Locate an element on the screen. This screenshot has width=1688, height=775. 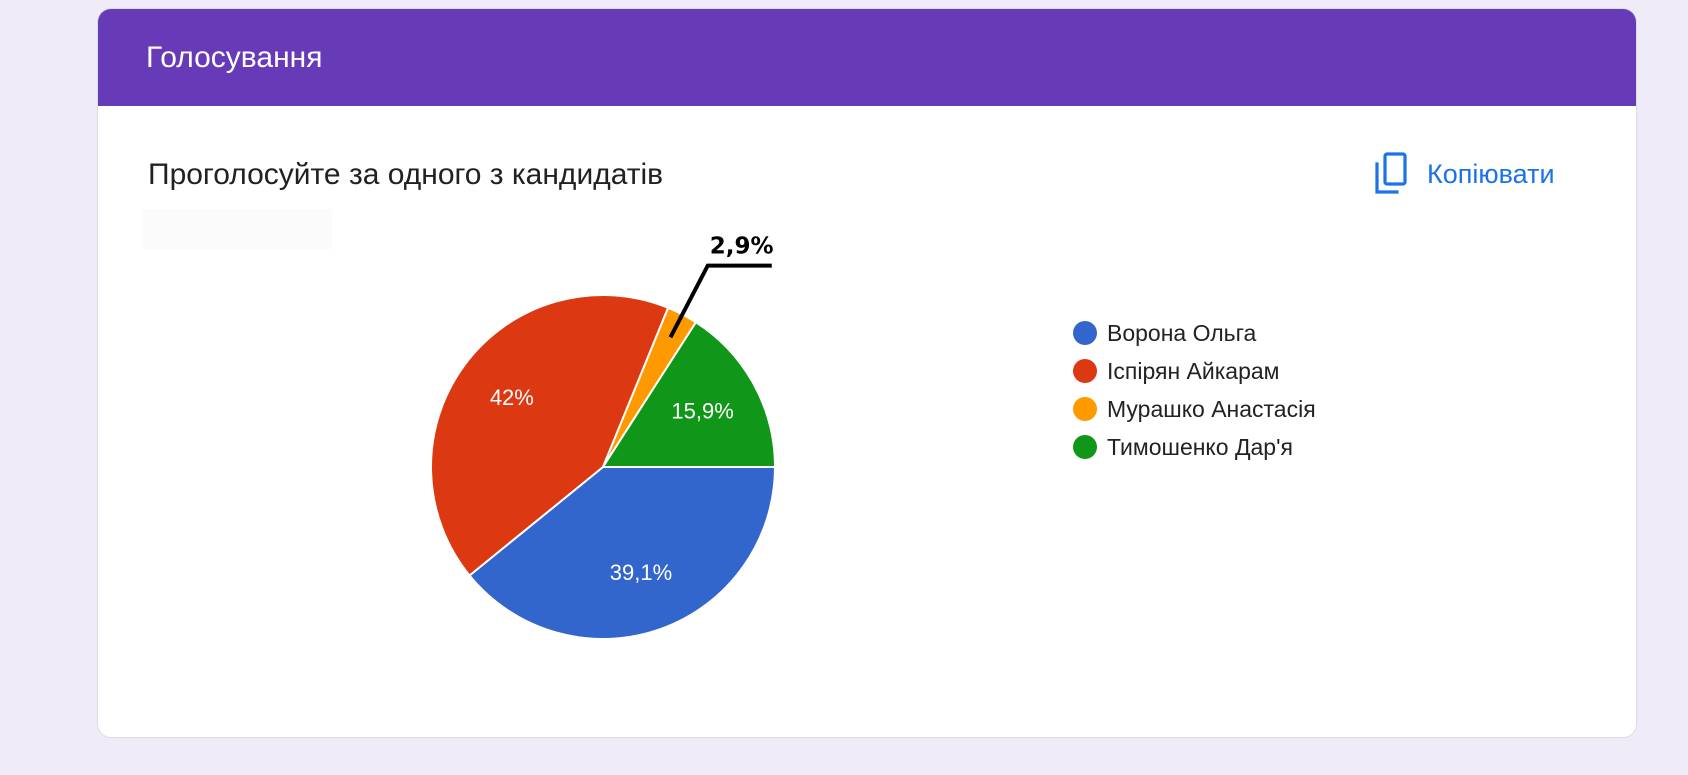
placeholder-bar is located at coordinates (237, 229).